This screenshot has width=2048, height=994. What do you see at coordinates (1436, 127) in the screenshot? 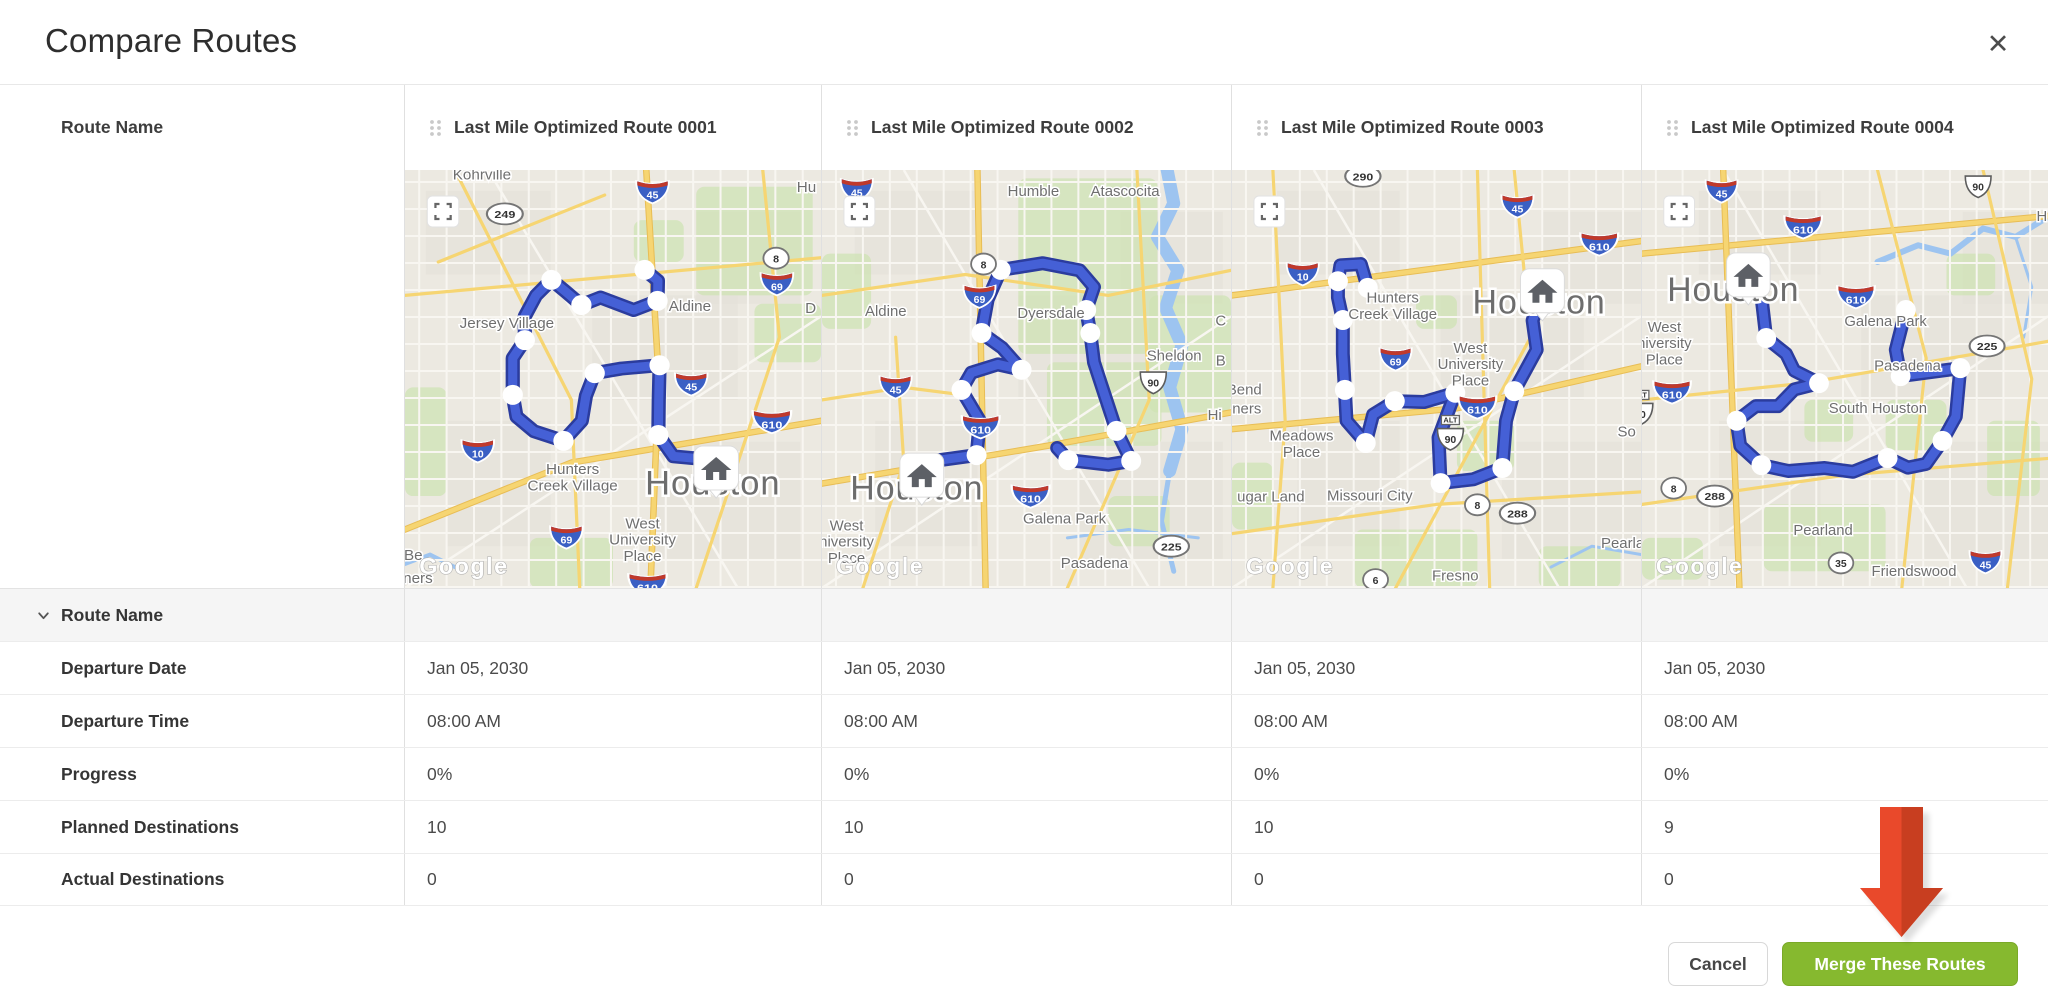
I see `column-header-route-3: Last Mile Optimized Route 0003` at bounding box center [1436, 127].